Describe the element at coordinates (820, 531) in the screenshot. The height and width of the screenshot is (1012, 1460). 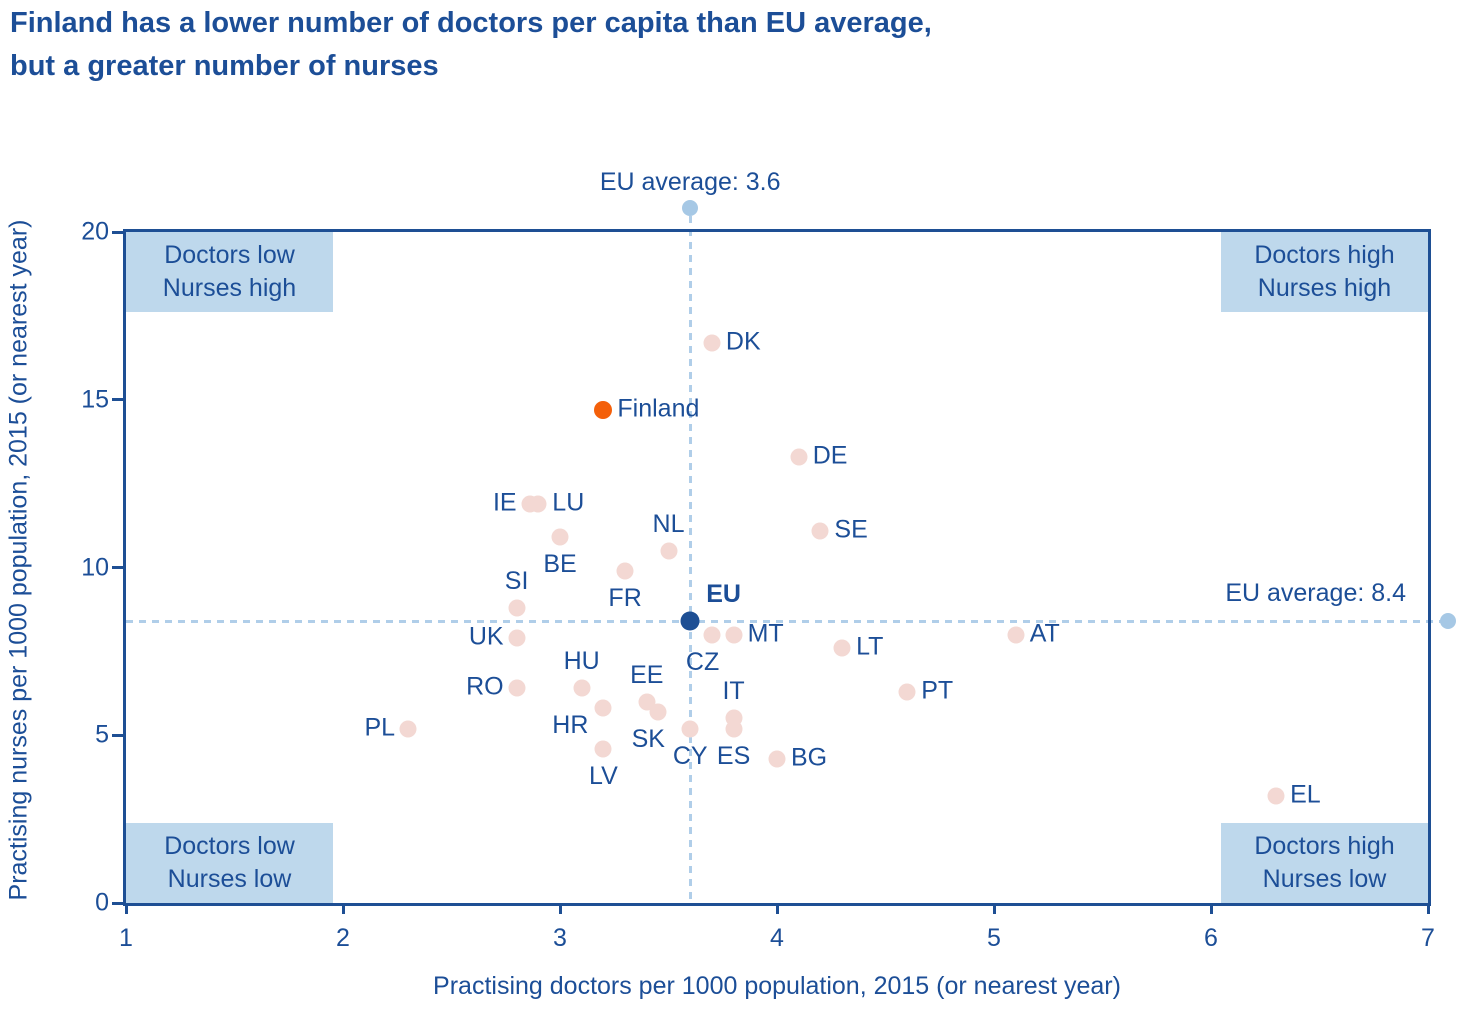
I see `data-point-SE` at that location.